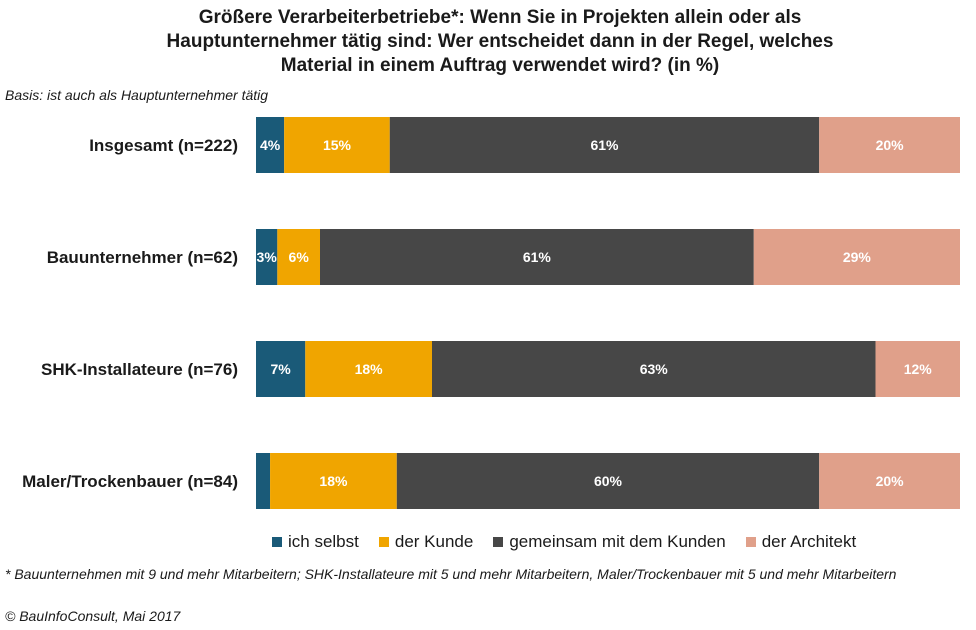 Image resolution: width=976 pixels, height=630 pixels. Describe the element at coordinates (163, 145) in the screenshot. I see `category-label: Insgesamt (n=222)` at that location.